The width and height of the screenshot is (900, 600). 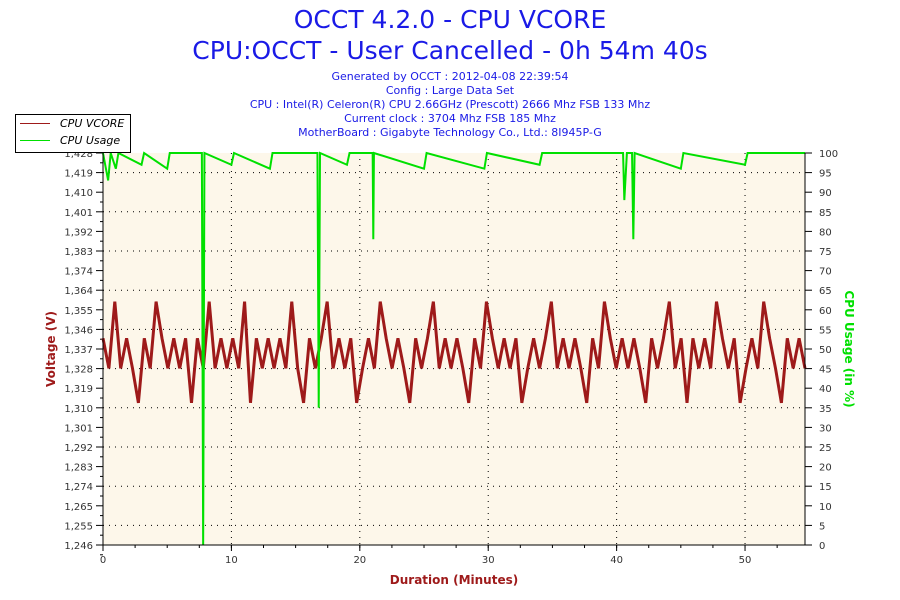 I want to click on legend-label-usage: CPU Usage, so click(x=90, y=140).